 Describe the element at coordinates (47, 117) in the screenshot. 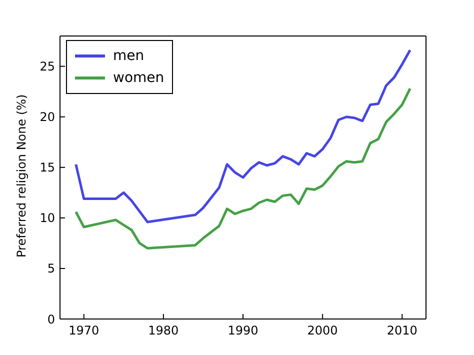

I see `y-tick-label: 20` at that location.